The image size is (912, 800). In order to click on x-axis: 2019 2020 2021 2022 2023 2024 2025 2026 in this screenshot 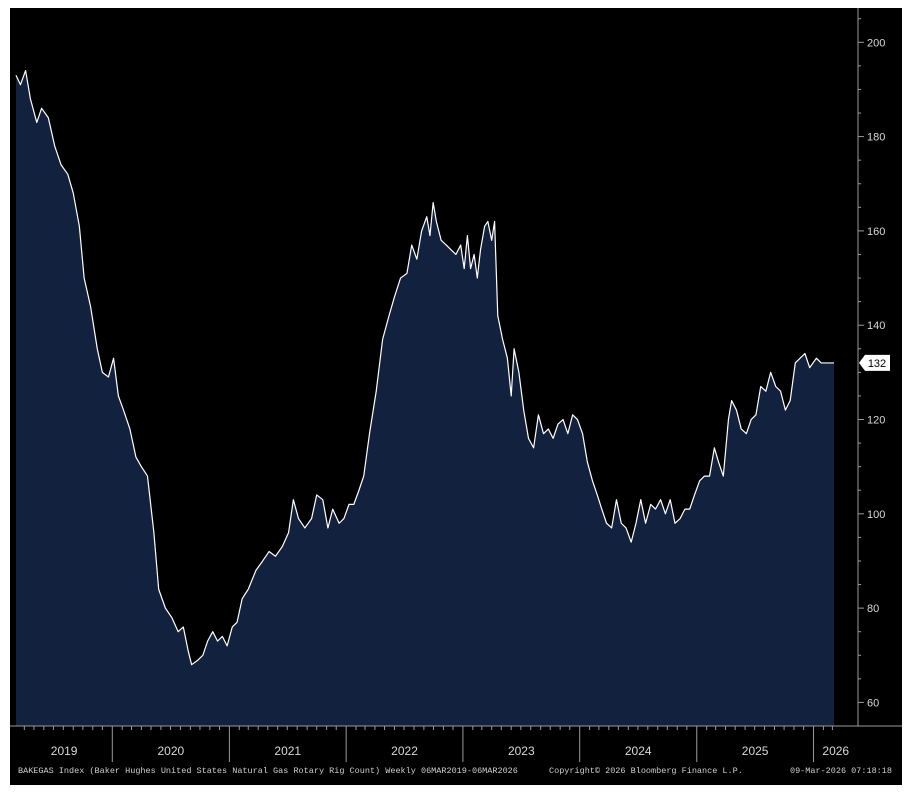, I will do `click(456, 743)`.